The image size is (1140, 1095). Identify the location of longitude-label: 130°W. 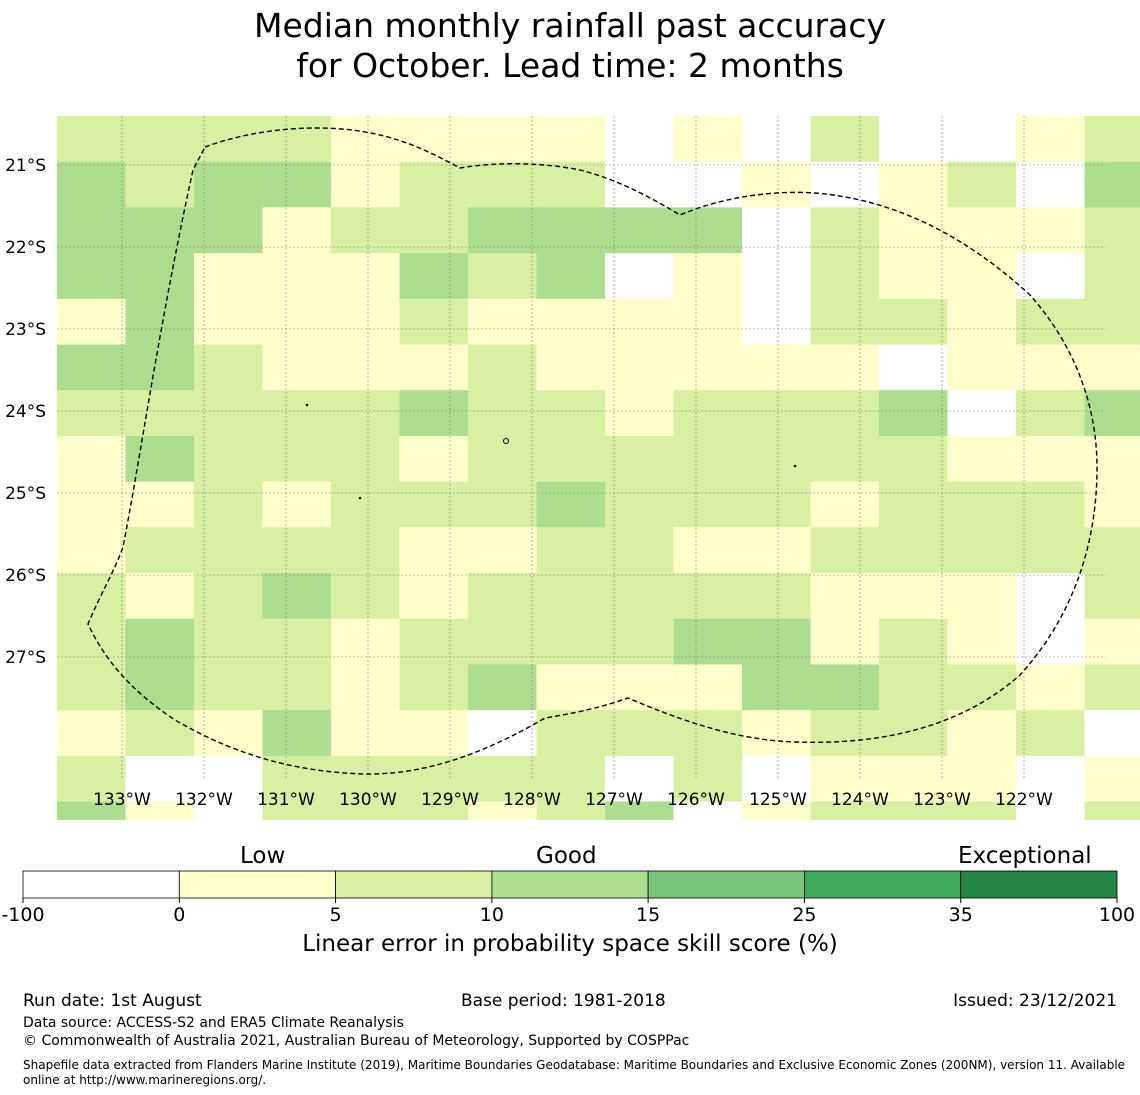
(368, 800).